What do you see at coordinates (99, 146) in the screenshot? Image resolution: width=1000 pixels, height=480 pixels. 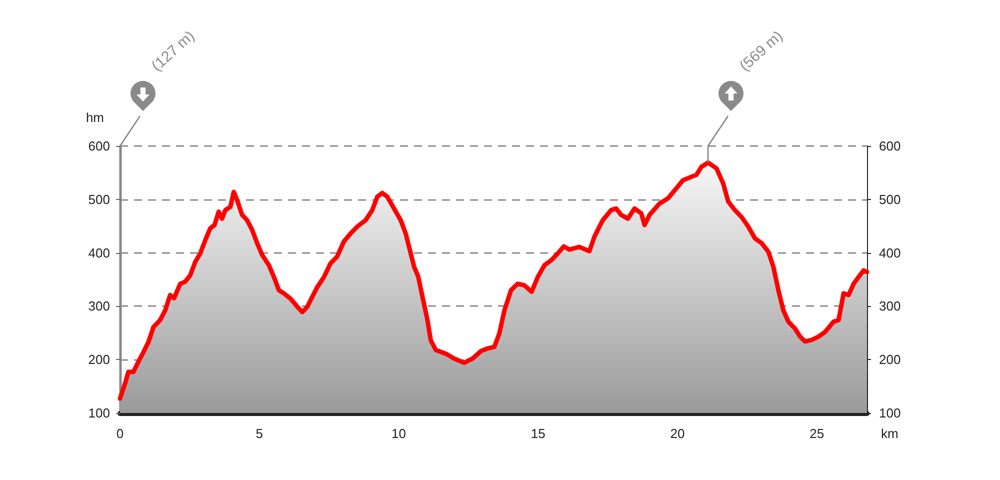 I see `y-tick-label: 600` at bounding box center [99, 146].